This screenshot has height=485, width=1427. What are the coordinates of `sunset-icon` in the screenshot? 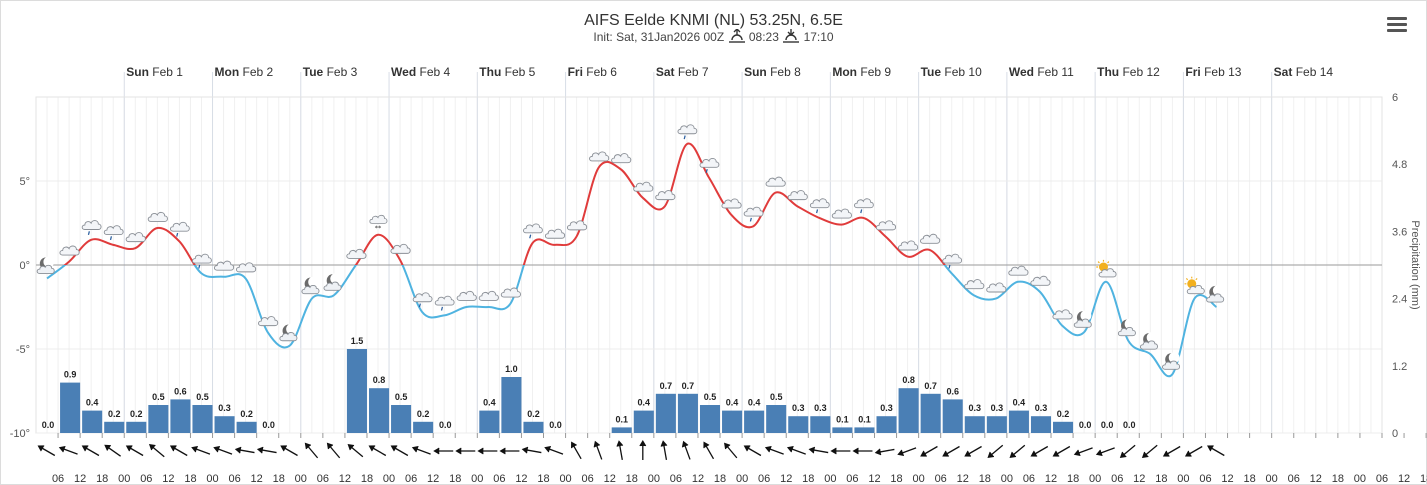 It's located at (791, 36).